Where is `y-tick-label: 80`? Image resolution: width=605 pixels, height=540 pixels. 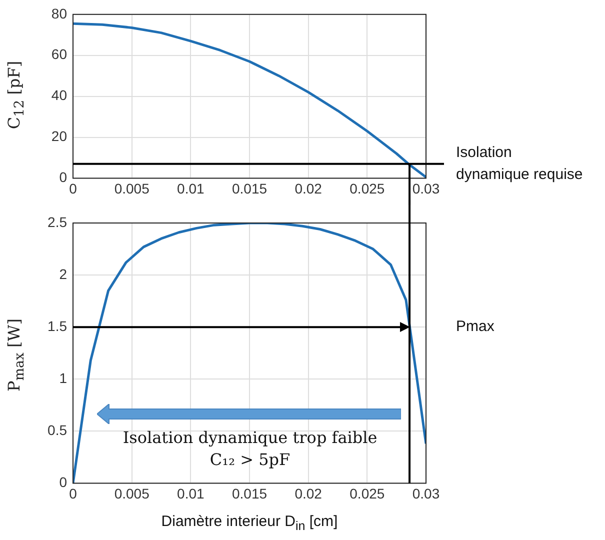 y-tick-label: 80 is located at coordinates (59, 13).